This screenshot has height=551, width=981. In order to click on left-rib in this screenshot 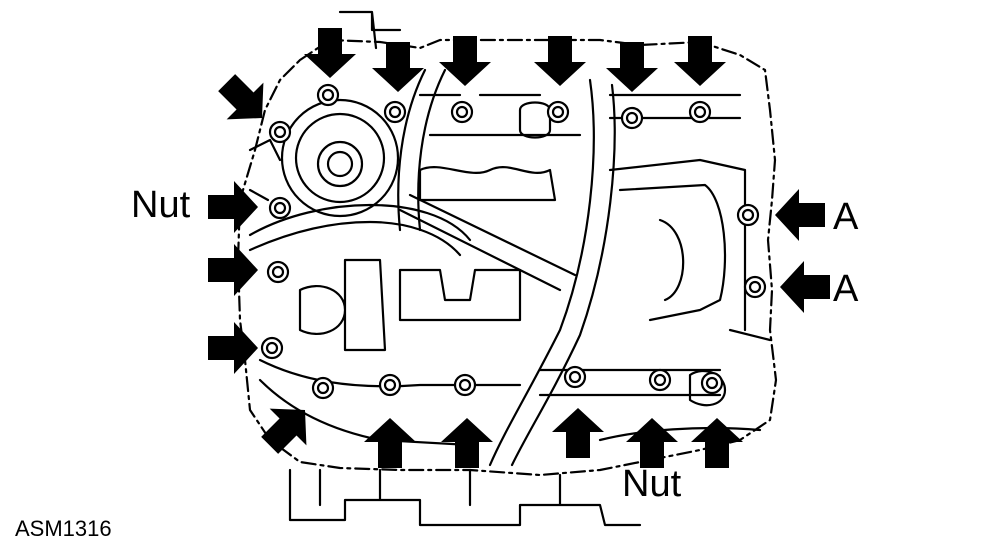, I will do `click(360, 230)`.